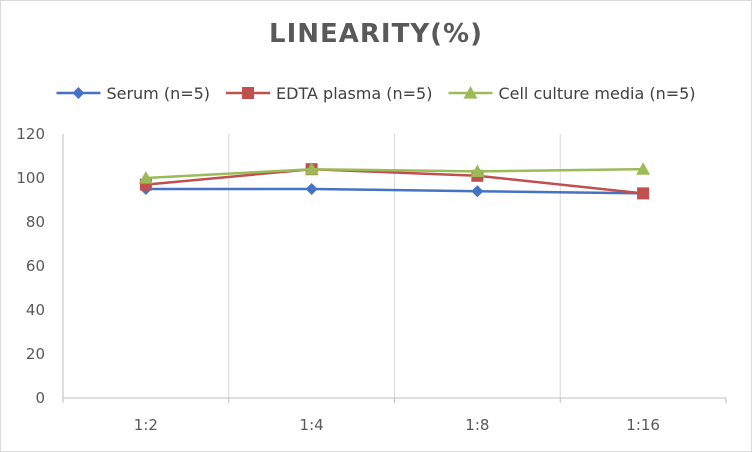  Describe the element at coordinates (477, 425) in the screenshot. I see `x-tick-label: 1:8` at that location.